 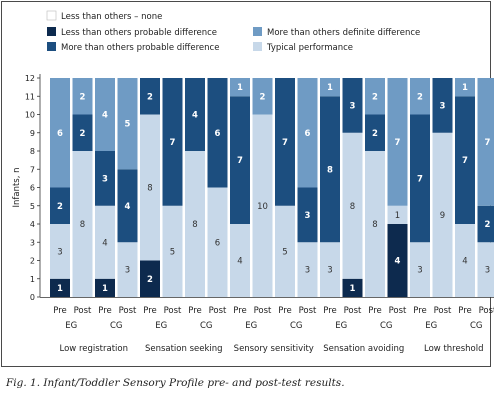 What do you see at coordinates (139, 33) in the screenshot?
I see `legend-label-less_probable: Less than others probable difference` at bounding box center [139, 33].